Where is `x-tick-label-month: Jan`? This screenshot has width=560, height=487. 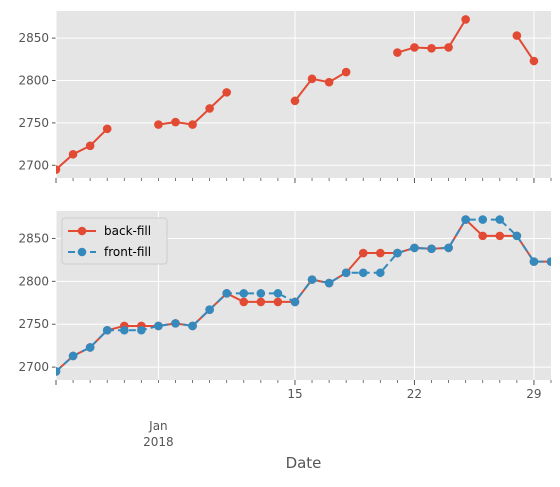 x-tick-label-month: Jan is located at coordinates (158, 426).